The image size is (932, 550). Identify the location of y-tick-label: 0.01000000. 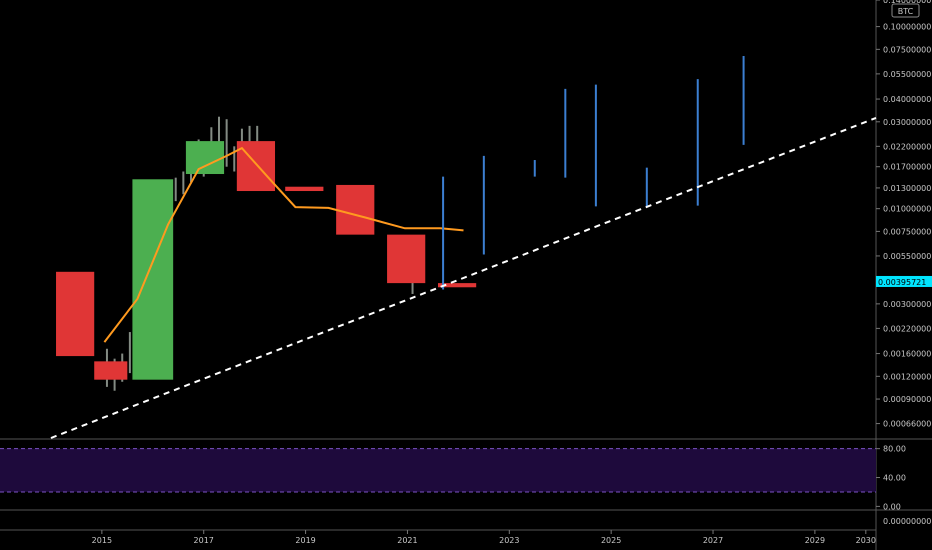
(907, 209).